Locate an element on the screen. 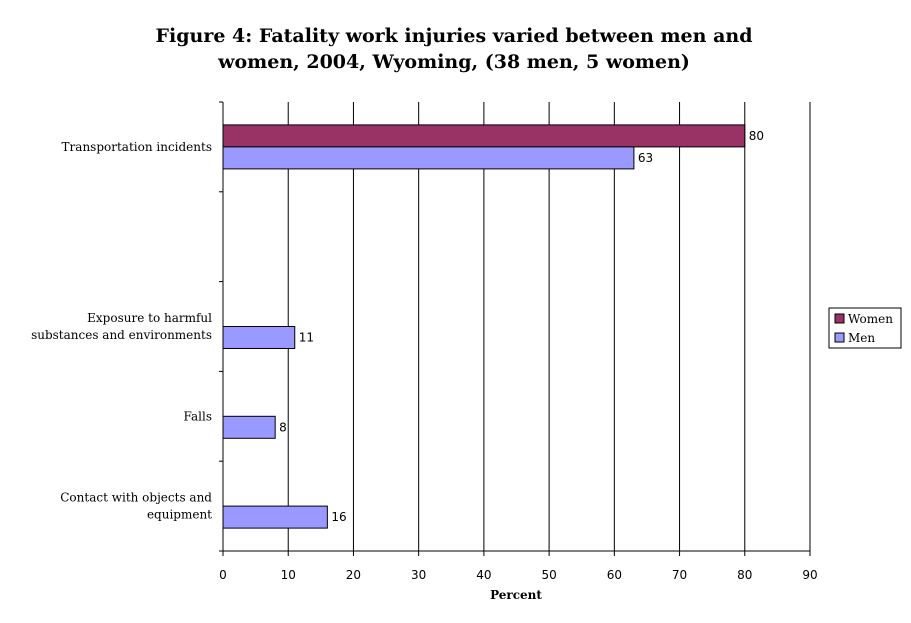 Image resolution: width=911 pixels, height=623 pixels. x-tick-label-80: 80 is located at coordinates (744, 575).